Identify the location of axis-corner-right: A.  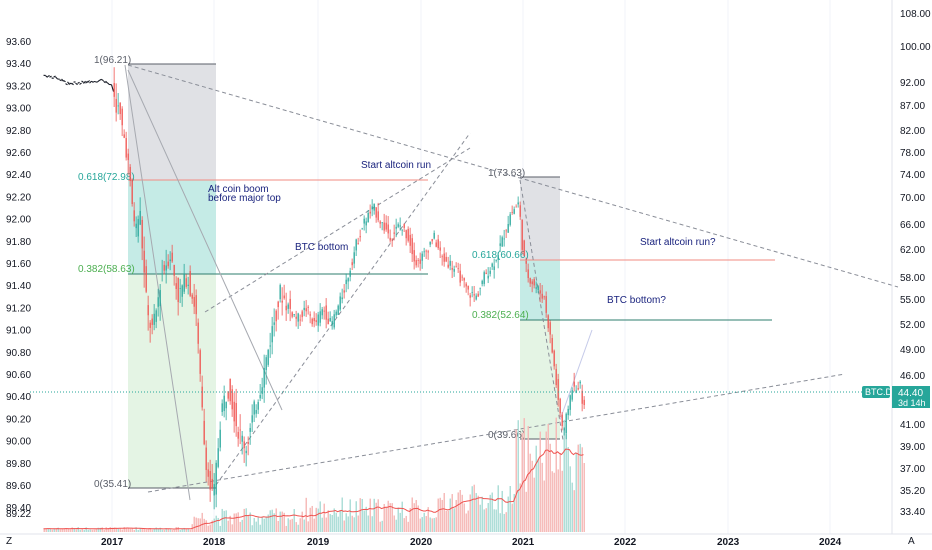
(911, 541).